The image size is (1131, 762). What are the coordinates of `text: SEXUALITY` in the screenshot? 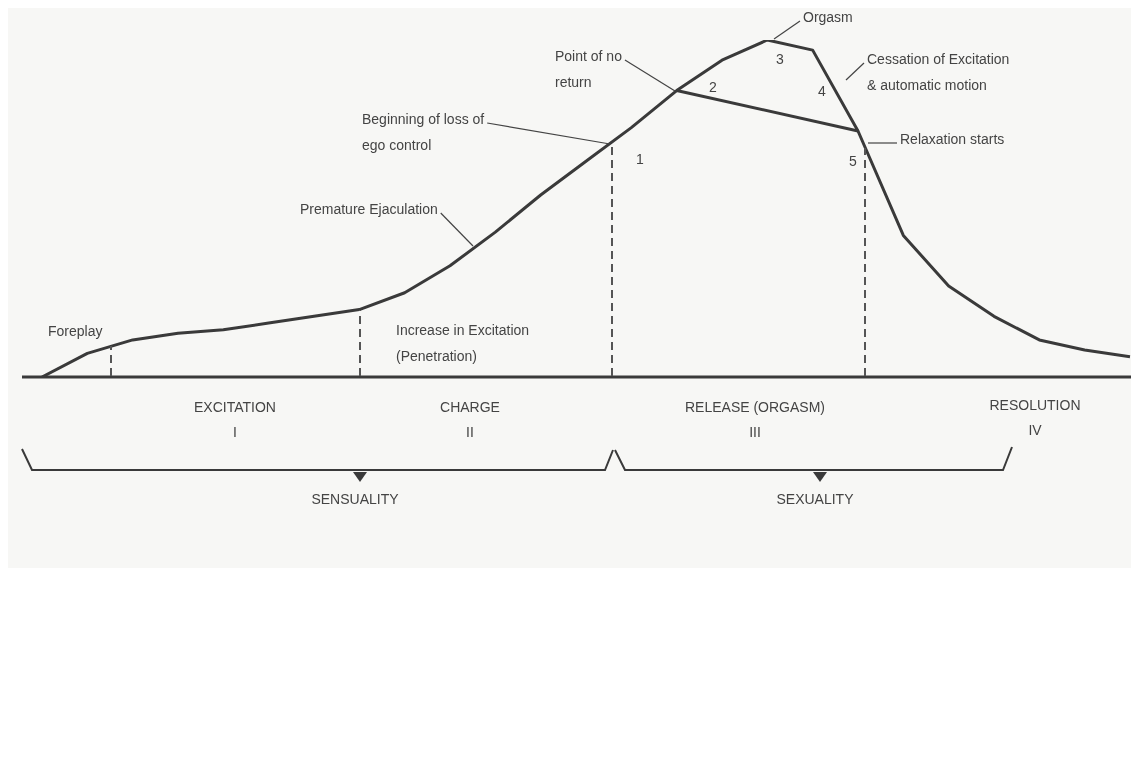 It's located at (815, 498).